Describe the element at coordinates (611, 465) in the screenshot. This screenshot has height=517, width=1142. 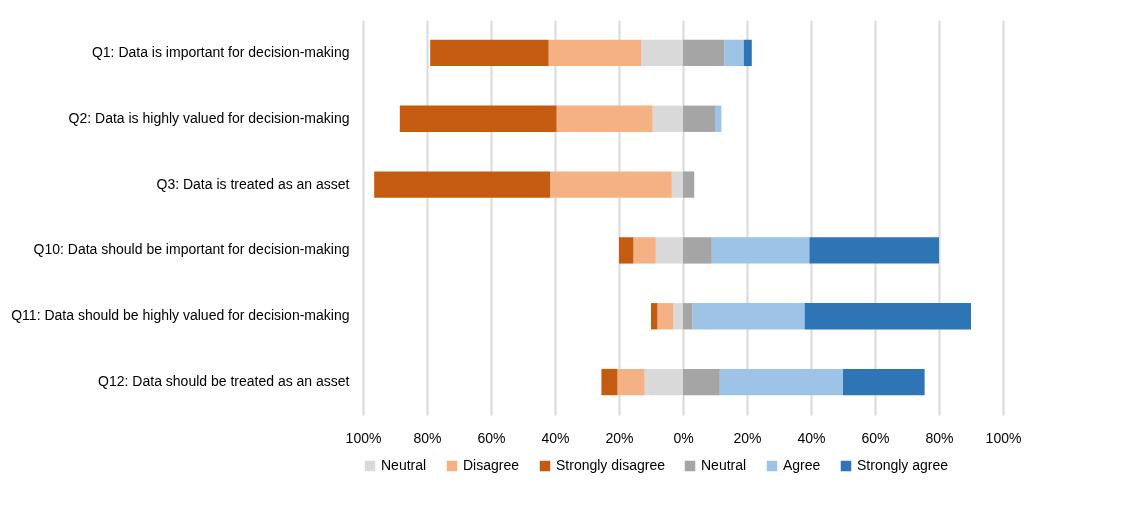
I see `legend-label: Strongly disagree` at that location.